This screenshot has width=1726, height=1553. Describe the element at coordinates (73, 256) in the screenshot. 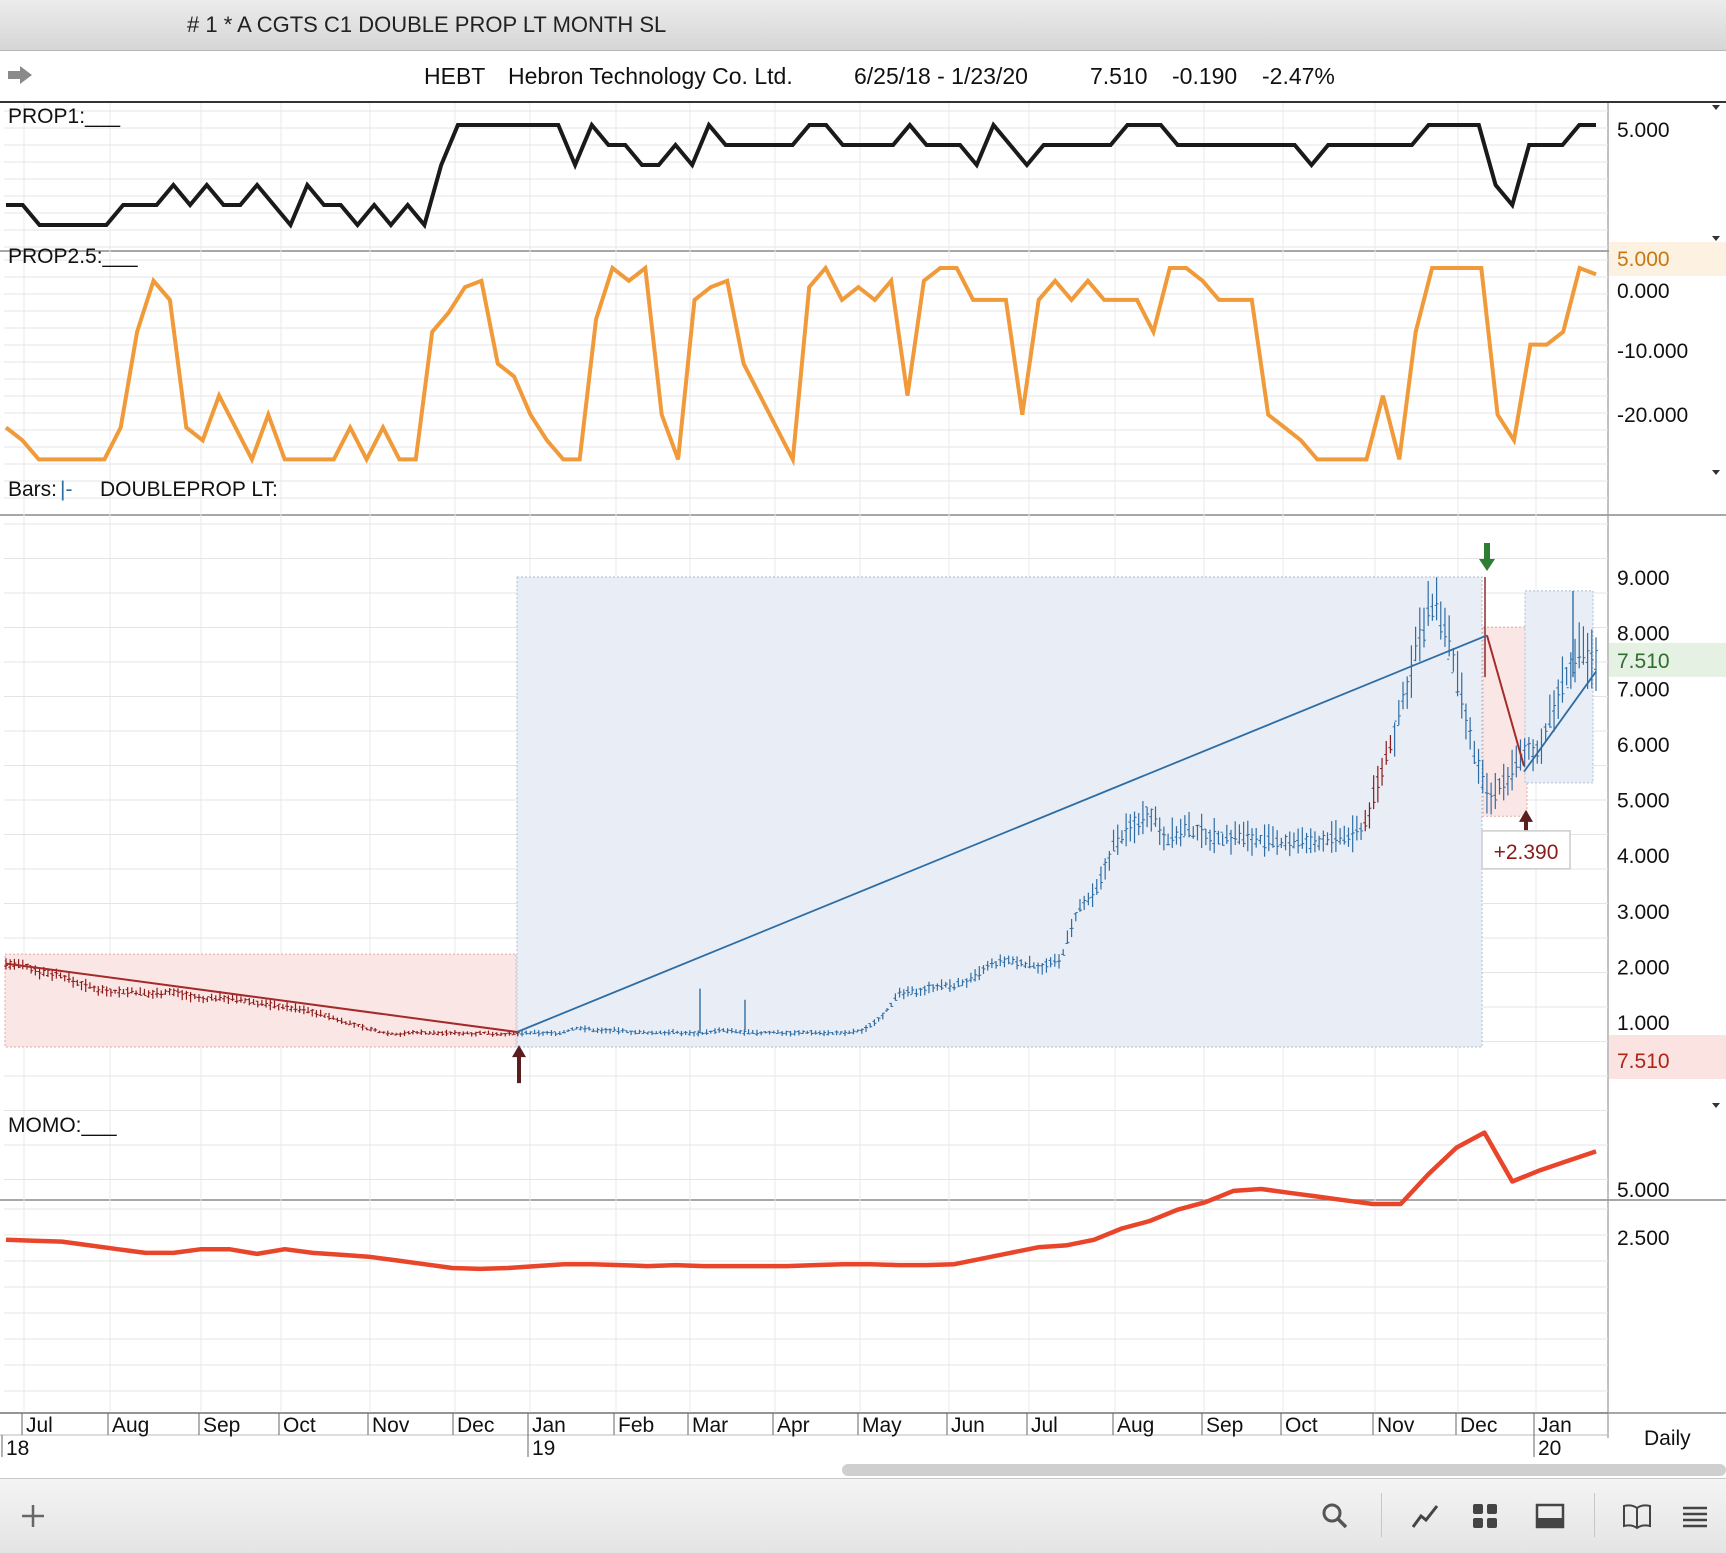

I see `prop25-legend: PROP2.5:___` at that location.